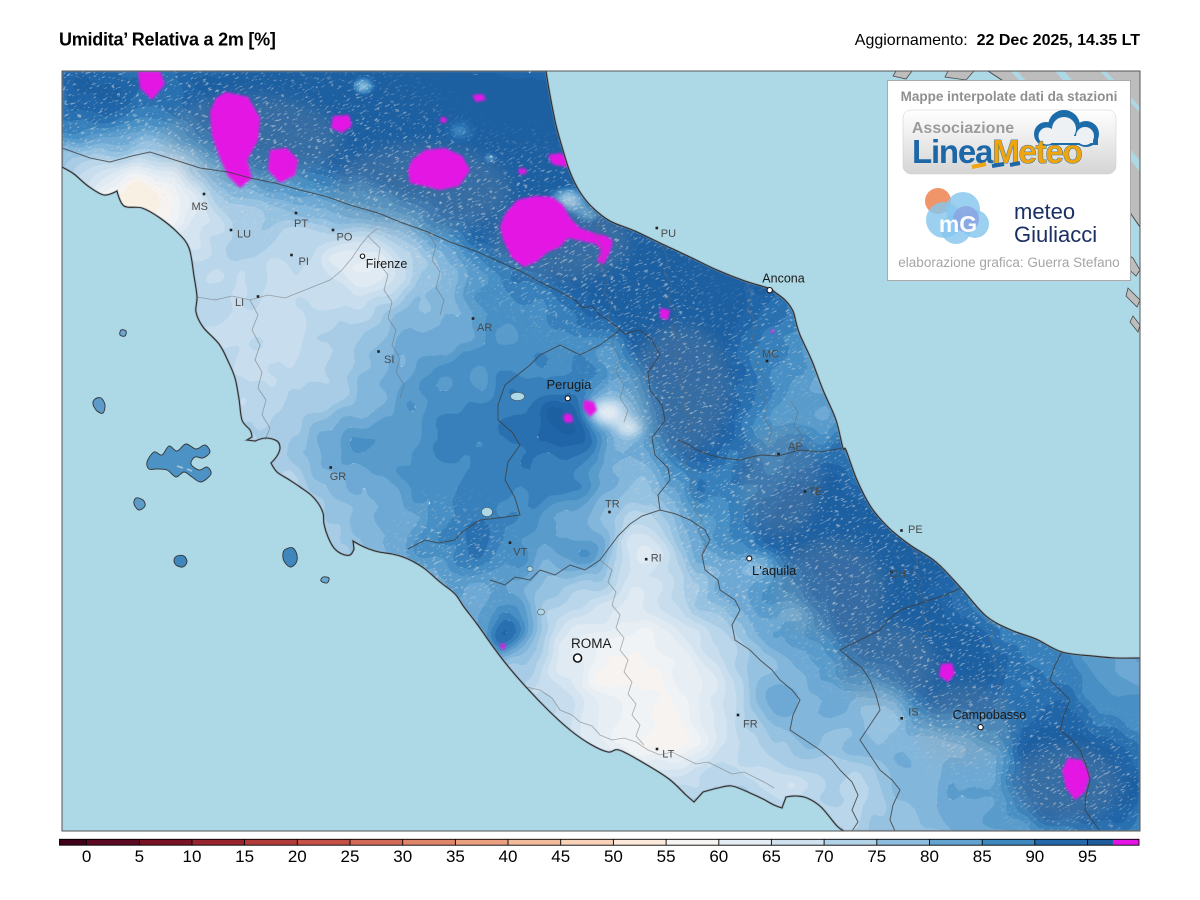 The image size is (1200, 900). What do you see at coordinates (1055, 234) in the screenshot?
I see `svg-text: Giuliacci` at bounding box center [1055, 234].